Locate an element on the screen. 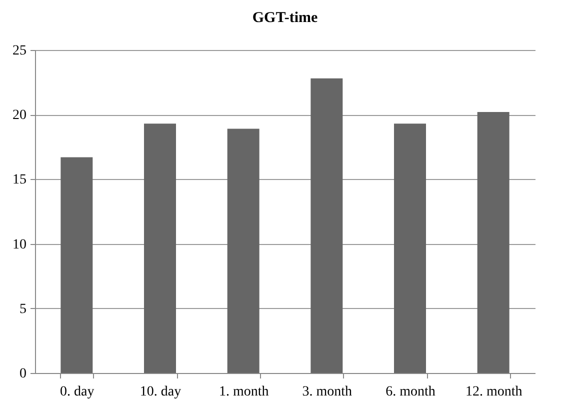  x-tick-label: 0. day is located at coordinates (77, 392).